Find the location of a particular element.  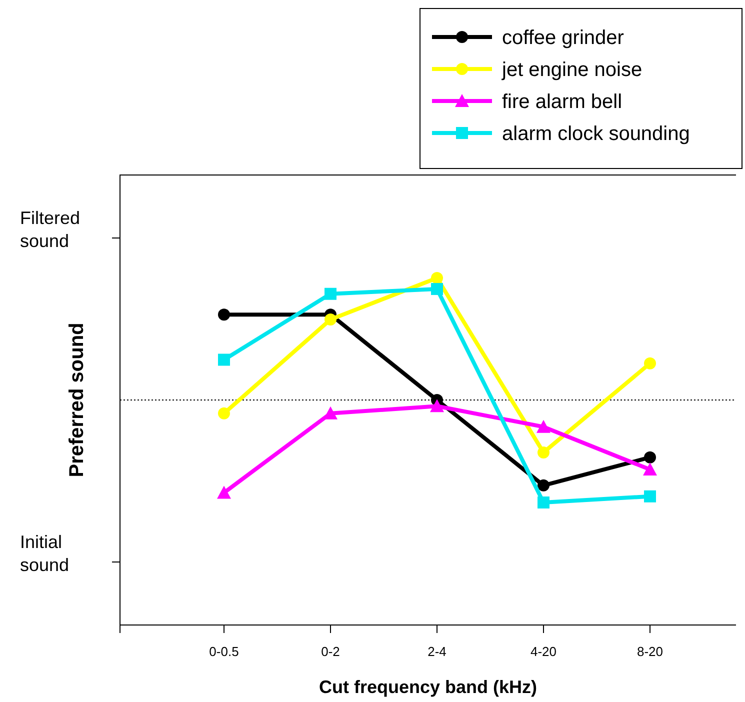

x-tick-label: 2-4 is located at coordinates (437, 651).